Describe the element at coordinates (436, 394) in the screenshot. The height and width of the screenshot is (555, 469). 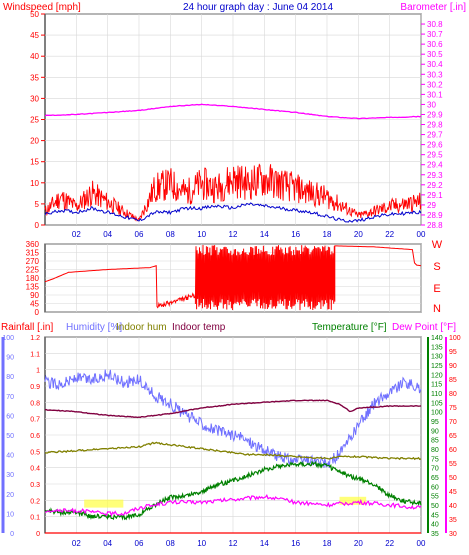
I see `temperature-tick-label: 110` at that location.